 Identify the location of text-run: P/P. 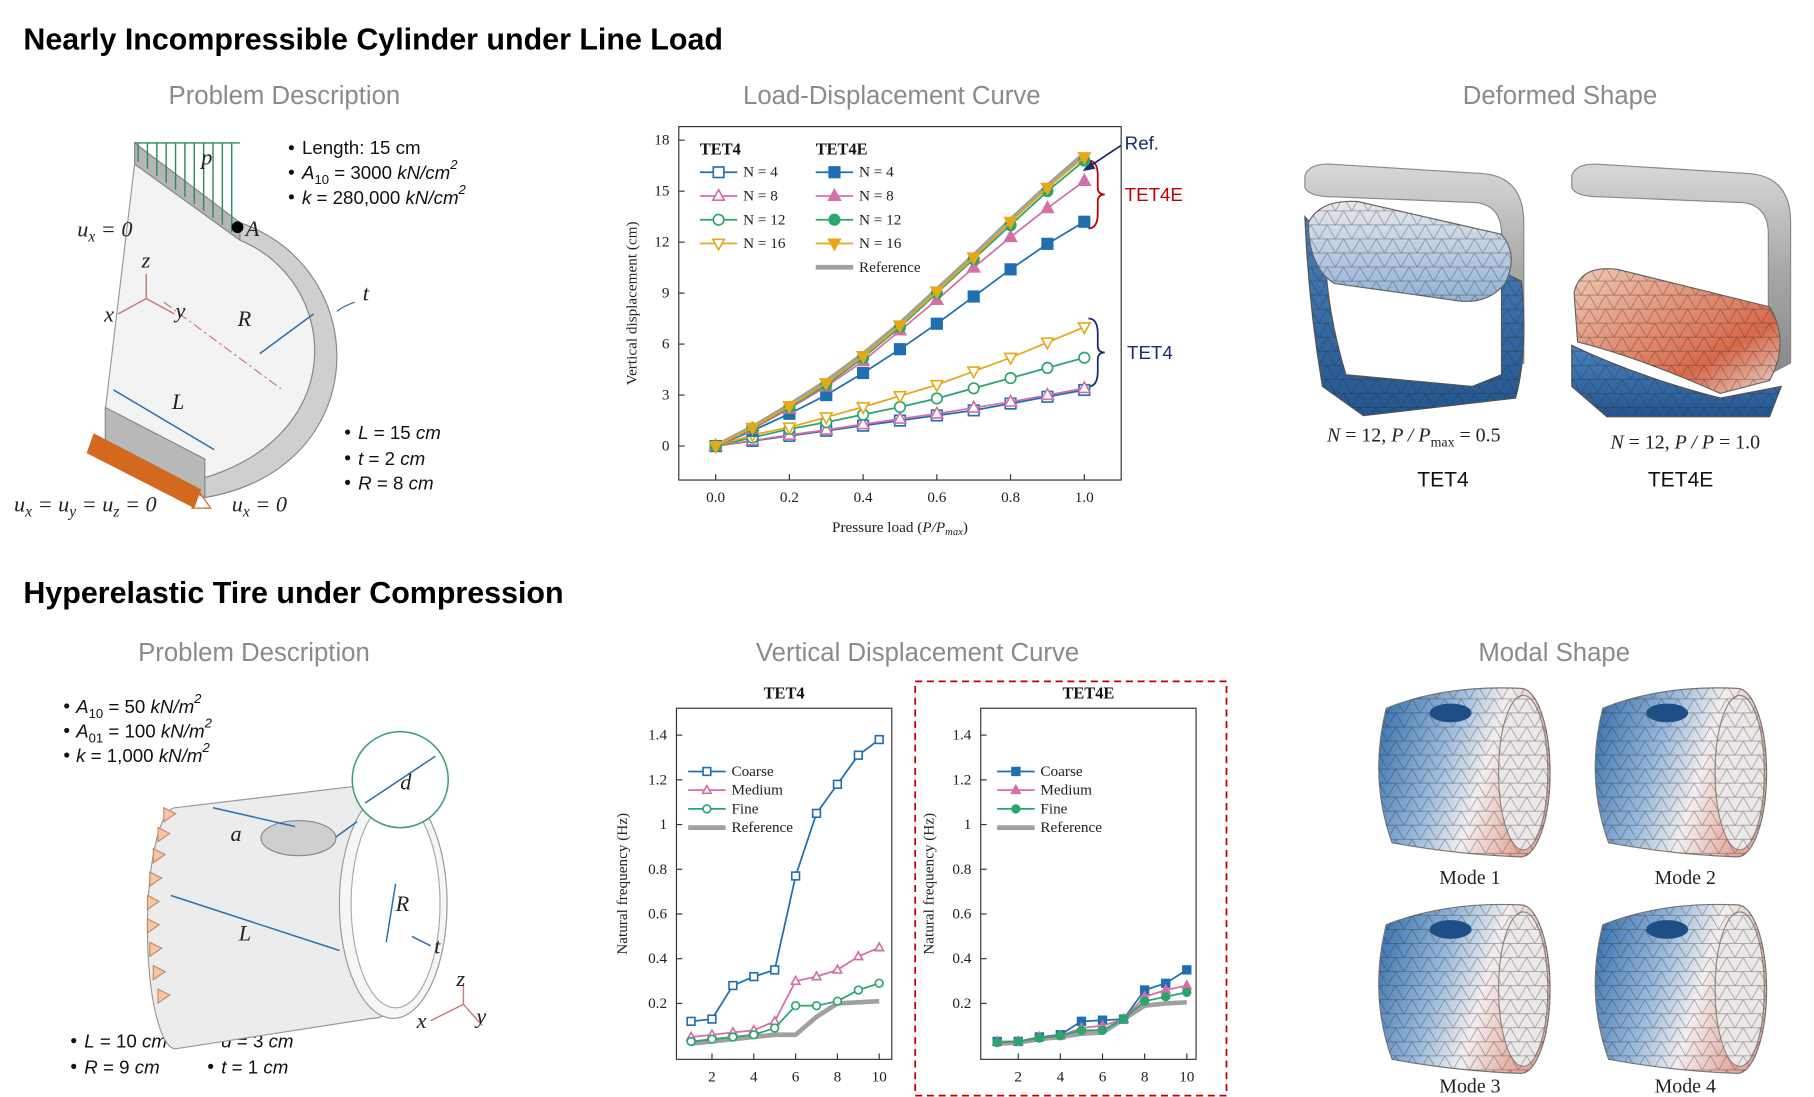
(933, 526).